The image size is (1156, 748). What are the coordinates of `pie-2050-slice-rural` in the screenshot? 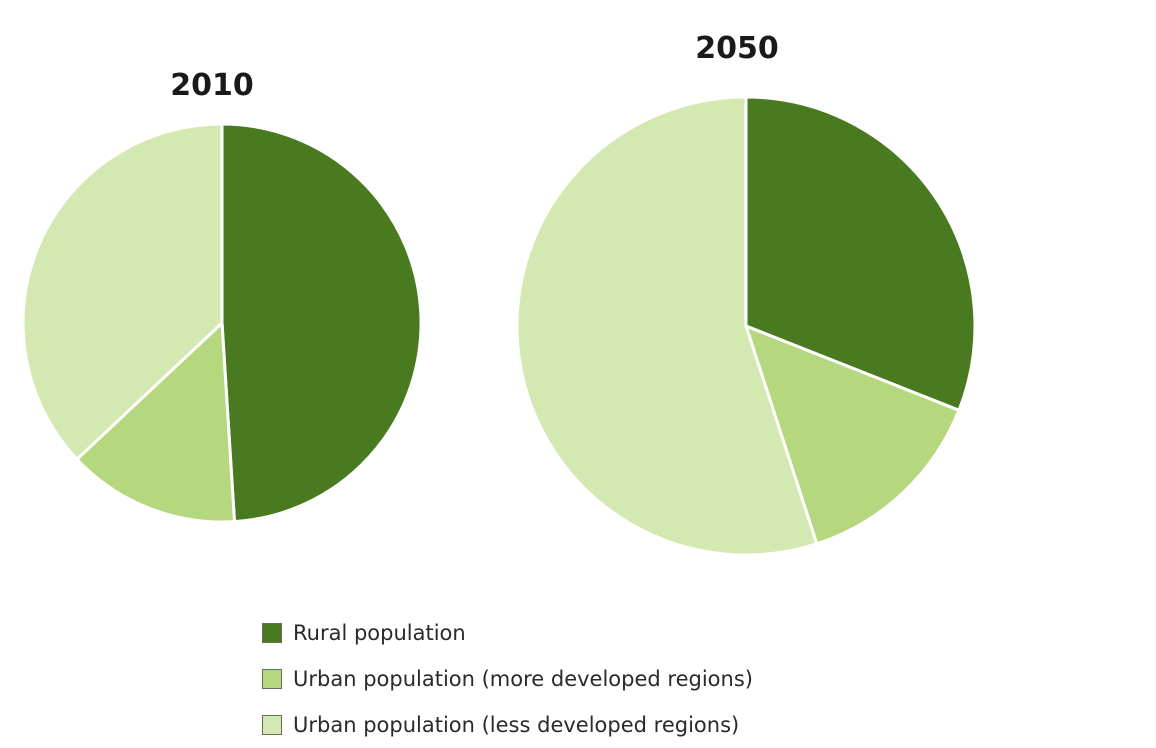 It's located at (860, 253).